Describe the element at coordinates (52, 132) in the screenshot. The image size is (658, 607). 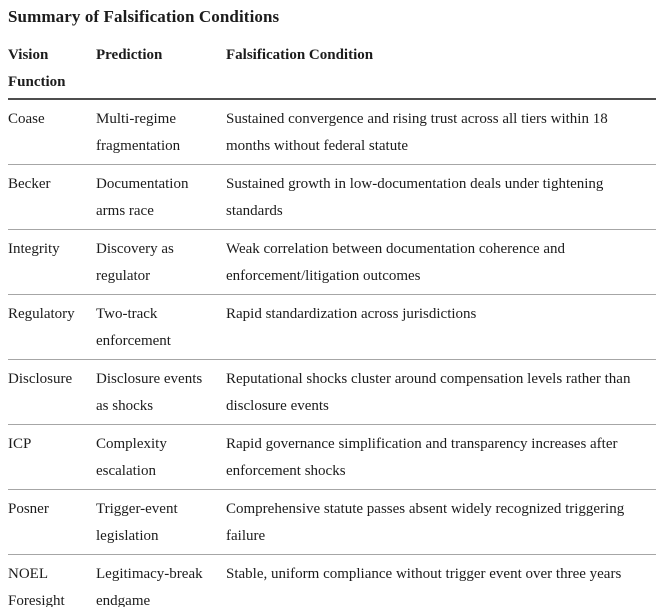
I see `cell-vision-function: Coase` at that location.